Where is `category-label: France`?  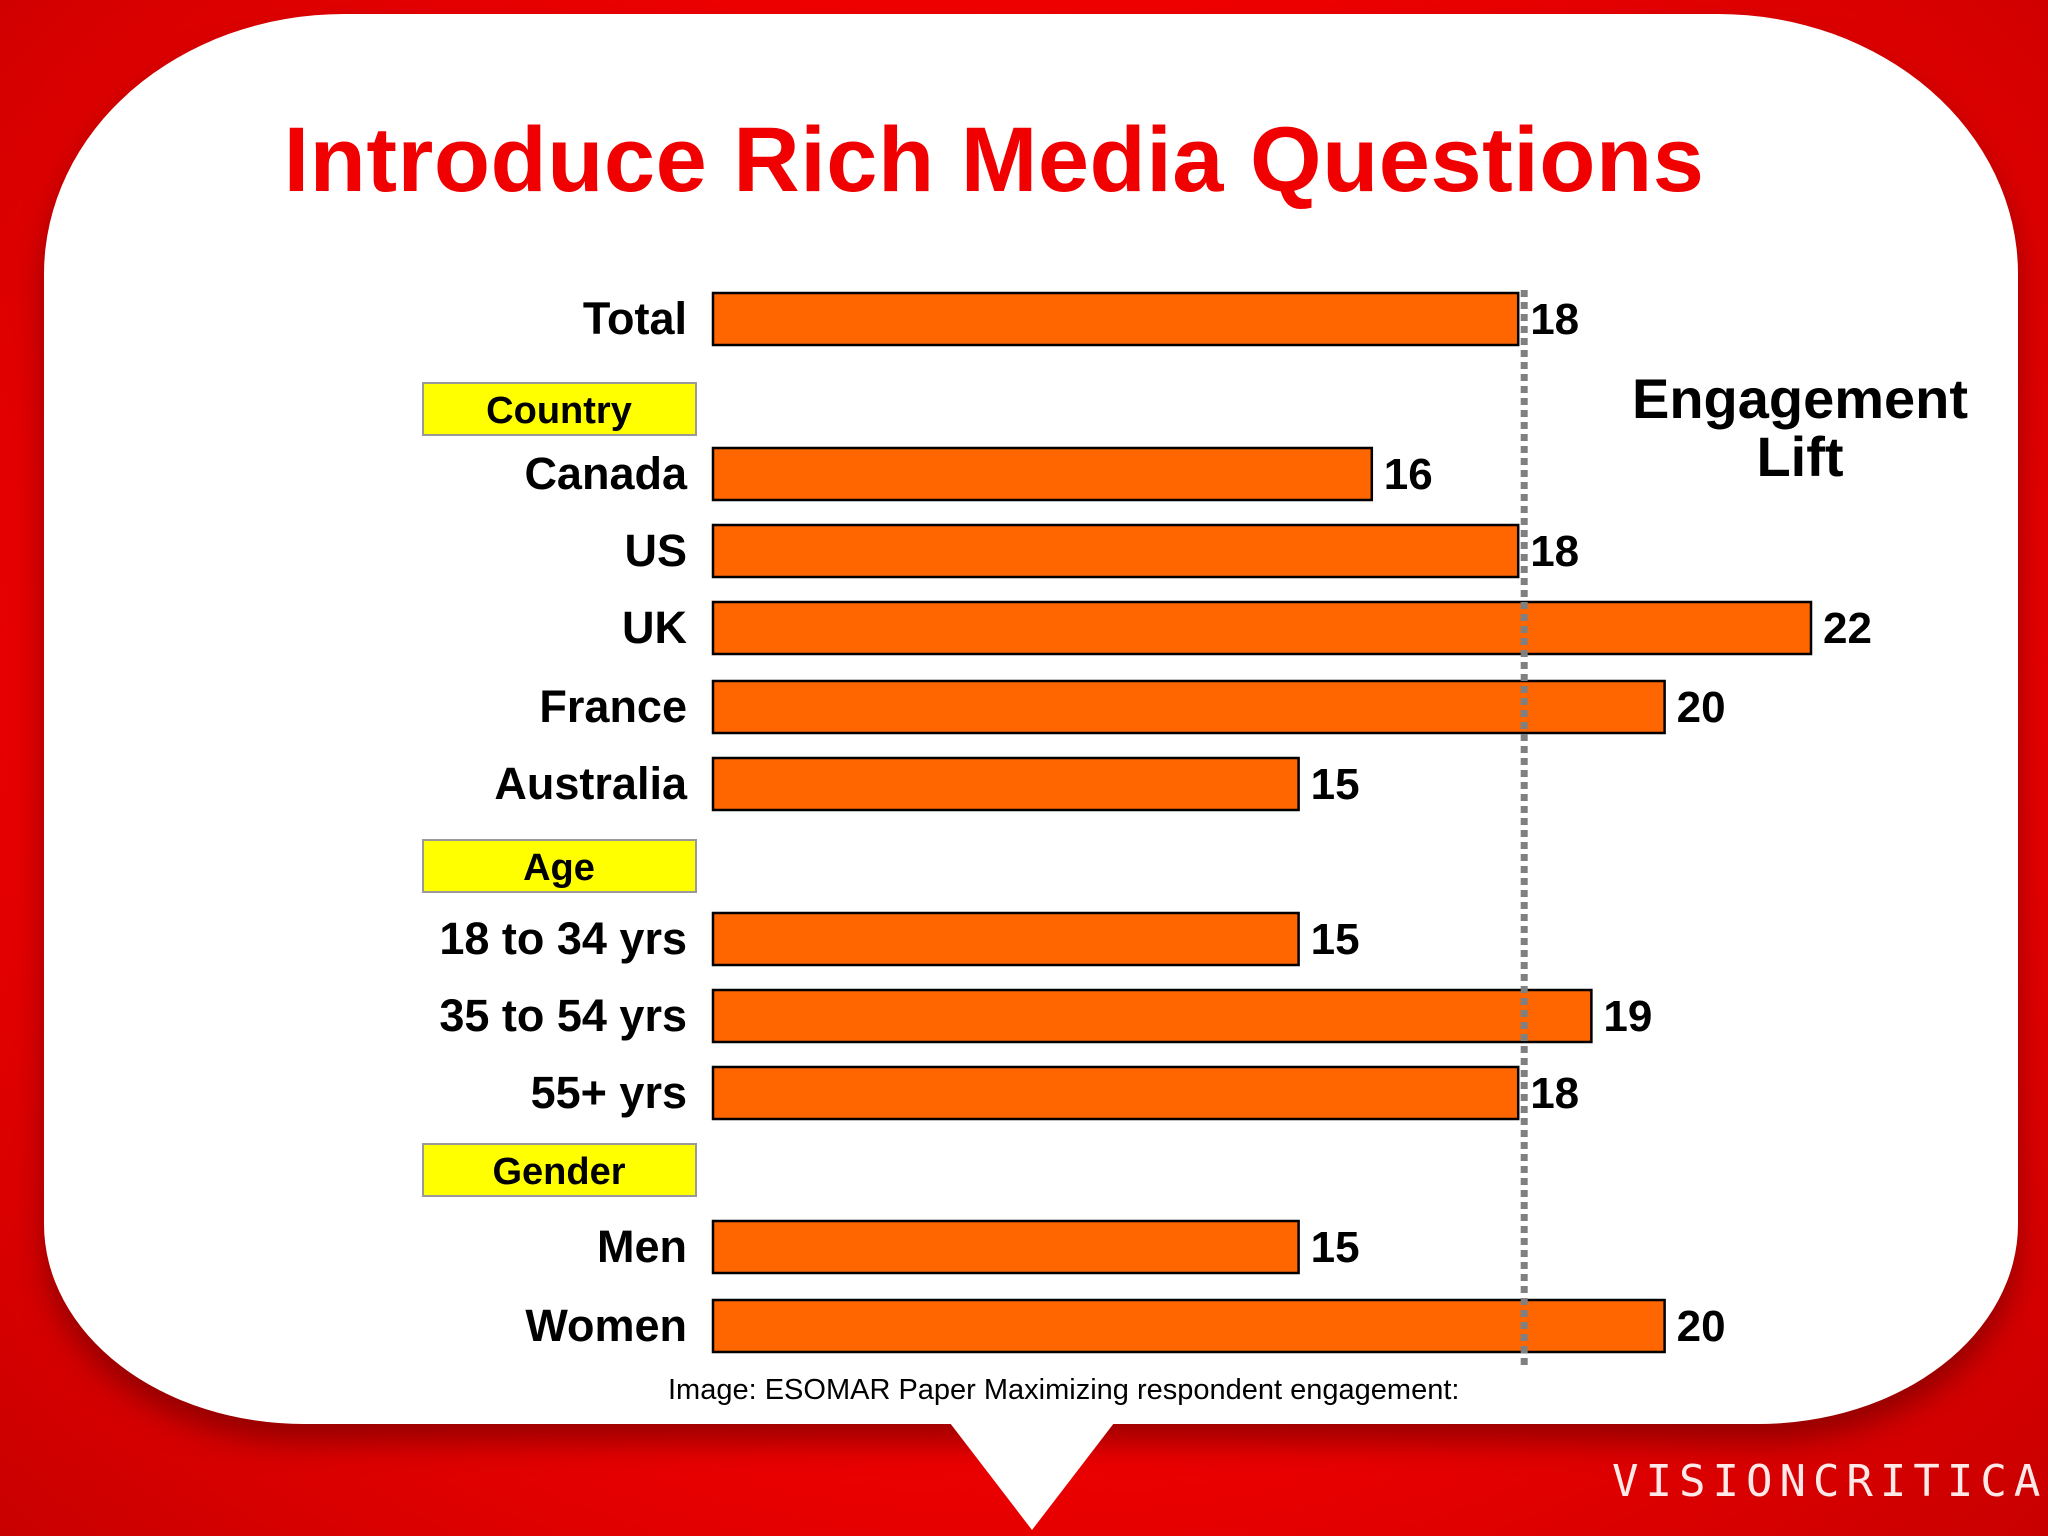
category-label: France is located at coordinates (613, 706).